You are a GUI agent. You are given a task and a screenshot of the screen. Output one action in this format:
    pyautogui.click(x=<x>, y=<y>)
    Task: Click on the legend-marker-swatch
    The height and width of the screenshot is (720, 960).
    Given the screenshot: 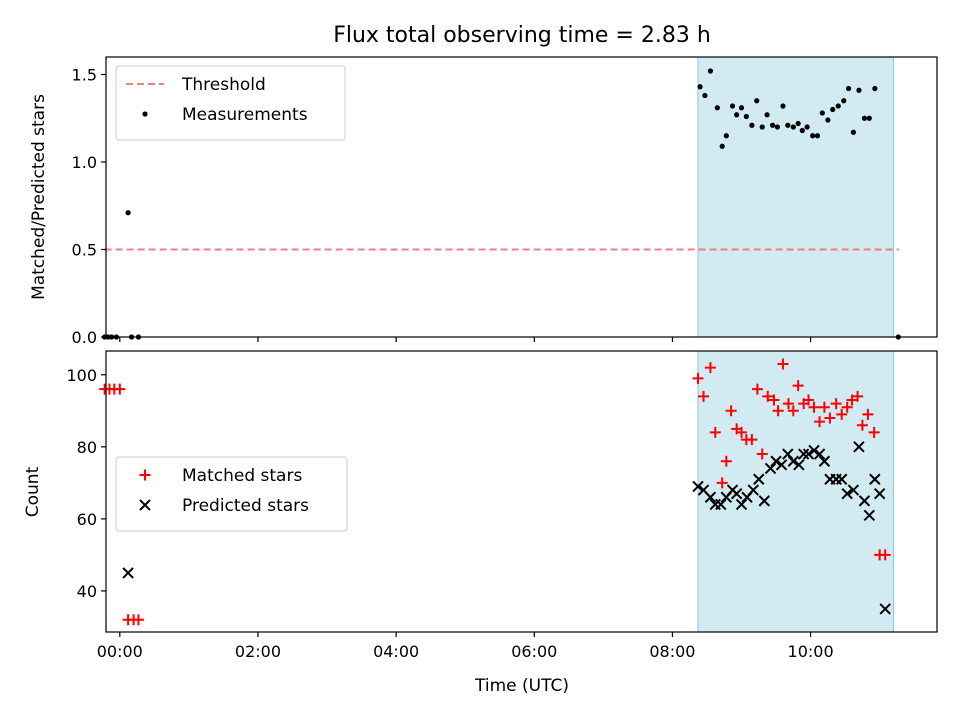 What is the action you would take?
    pyautogui.click(x=145, y=475)
    